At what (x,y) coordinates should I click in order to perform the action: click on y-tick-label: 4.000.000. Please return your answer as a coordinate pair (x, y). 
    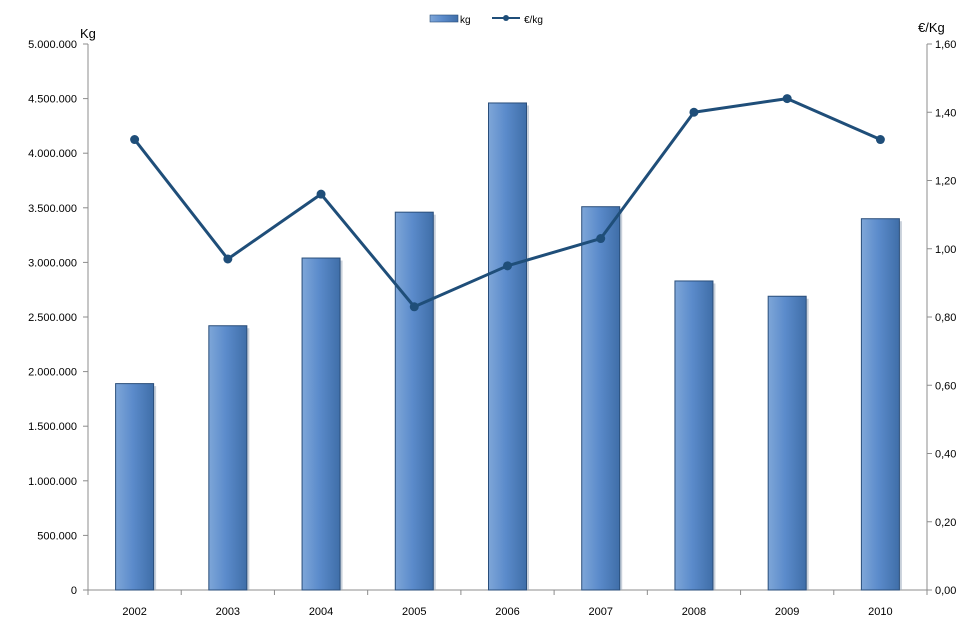
    Looking at the image, I should click on (52, 154).